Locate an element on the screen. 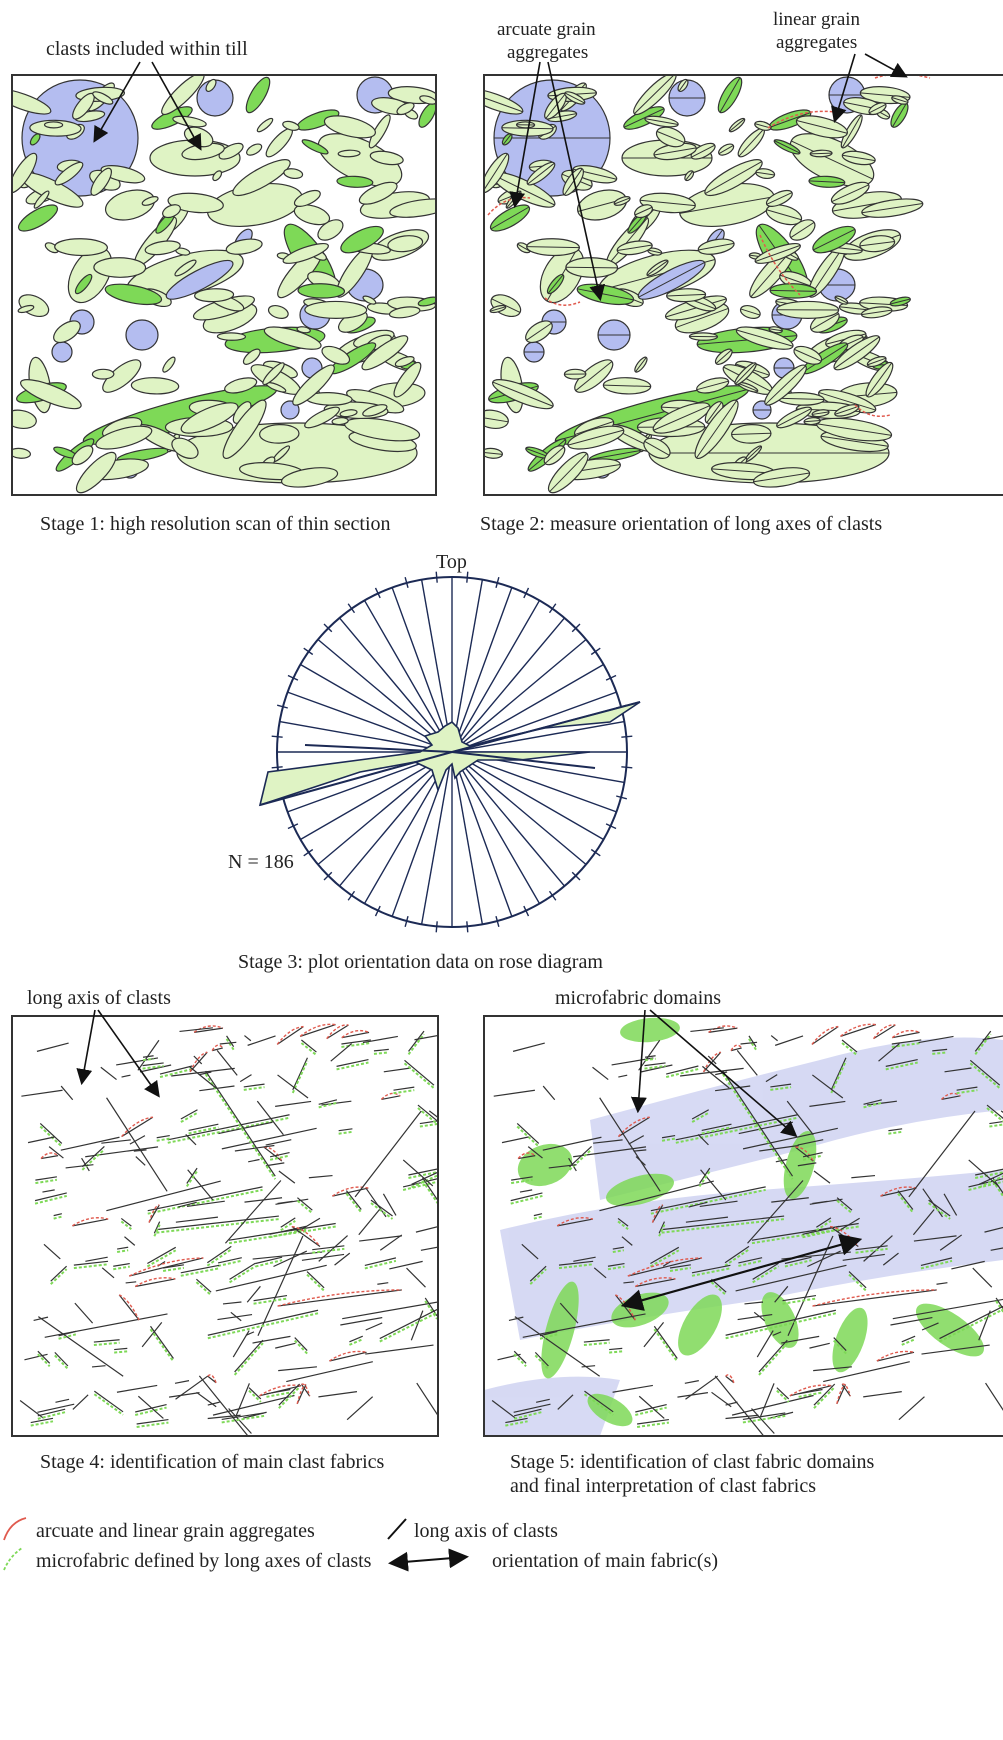  fabric-lines-stage4 is located at coordinates (228, 1229).